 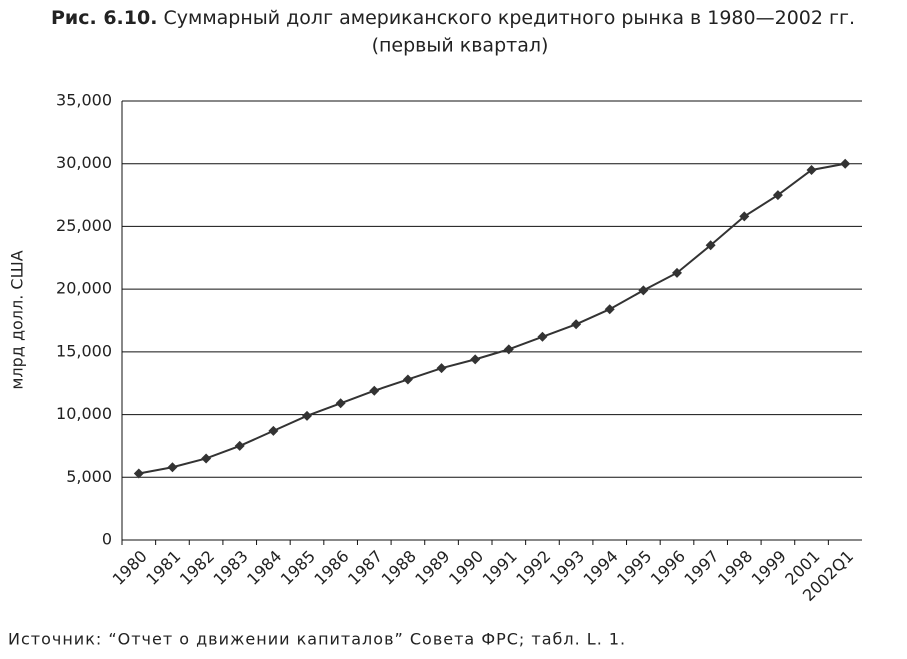 I want to click on y-tick-label: 30,000, so click(x=84, y=162).